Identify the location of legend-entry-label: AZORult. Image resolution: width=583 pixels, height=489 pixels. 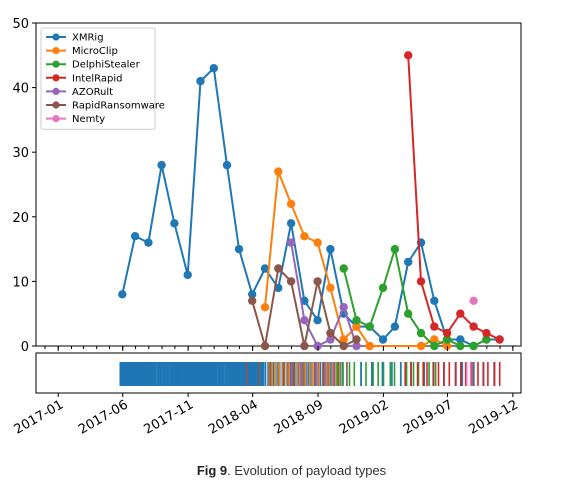
(92, 92).